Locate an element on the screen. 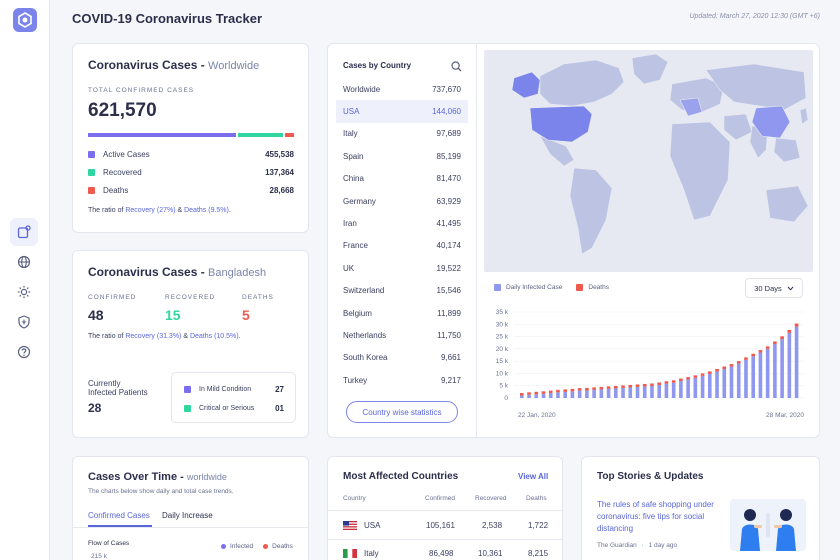  country-list-item: Turkey 9,217 is located at coordinates (402, 380).